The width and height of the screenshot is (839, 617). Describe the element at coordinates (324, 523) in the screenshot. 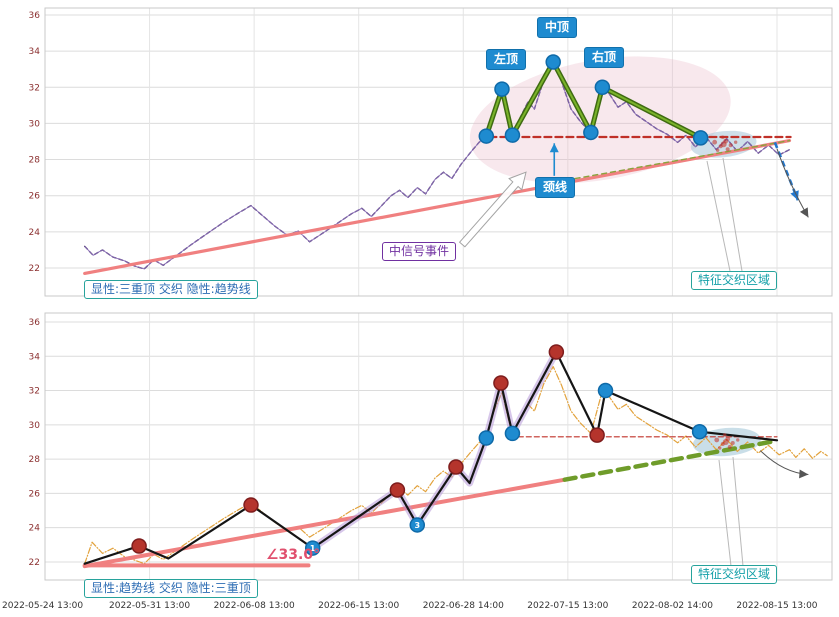

I see `trend-line` at that location.